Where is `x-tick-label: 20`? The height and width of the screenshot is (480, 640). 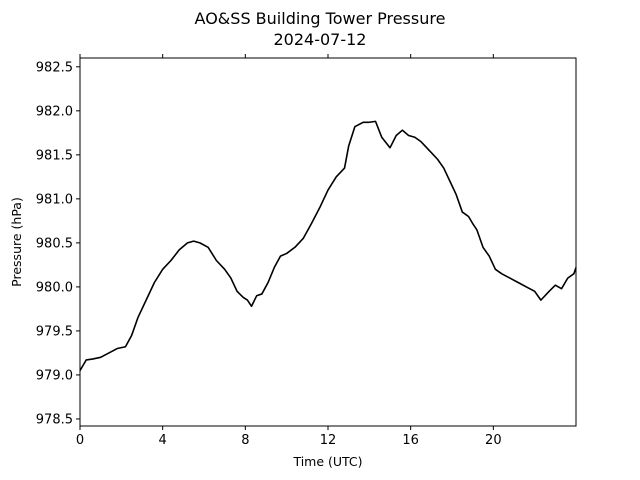
x-tick-label: 20 is located at coordinates (493, 440).